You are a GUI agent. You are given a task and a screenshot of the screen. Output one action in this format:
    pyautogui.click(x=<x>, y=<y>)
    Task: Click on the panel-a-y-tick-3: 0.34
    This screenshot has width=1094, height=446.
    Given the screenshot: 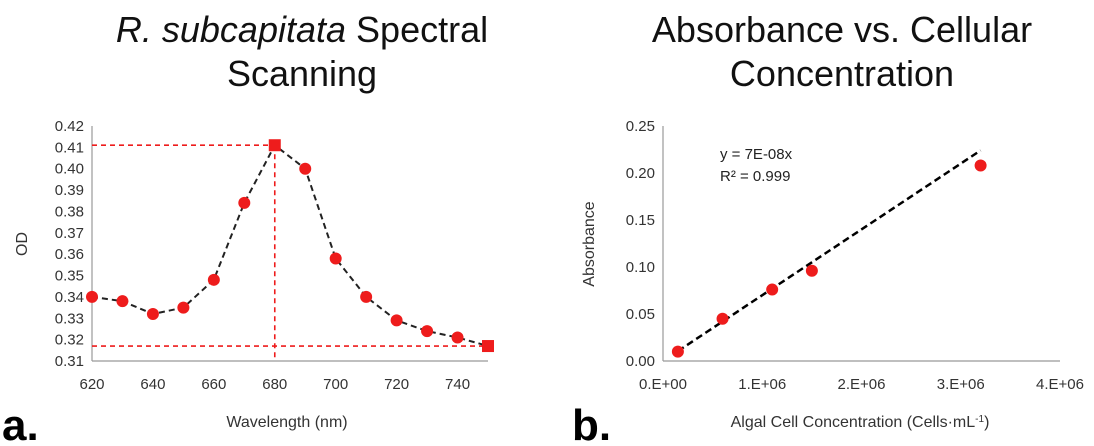 What is the action you would take?
    pyautogui.click(x=69, y=297)
    